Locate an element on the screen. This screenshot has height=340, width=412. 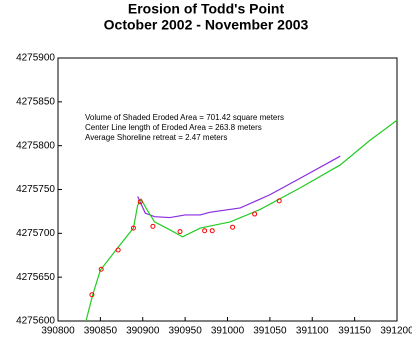
x-tick-label: 390950 is located at coordinates (185, 331).